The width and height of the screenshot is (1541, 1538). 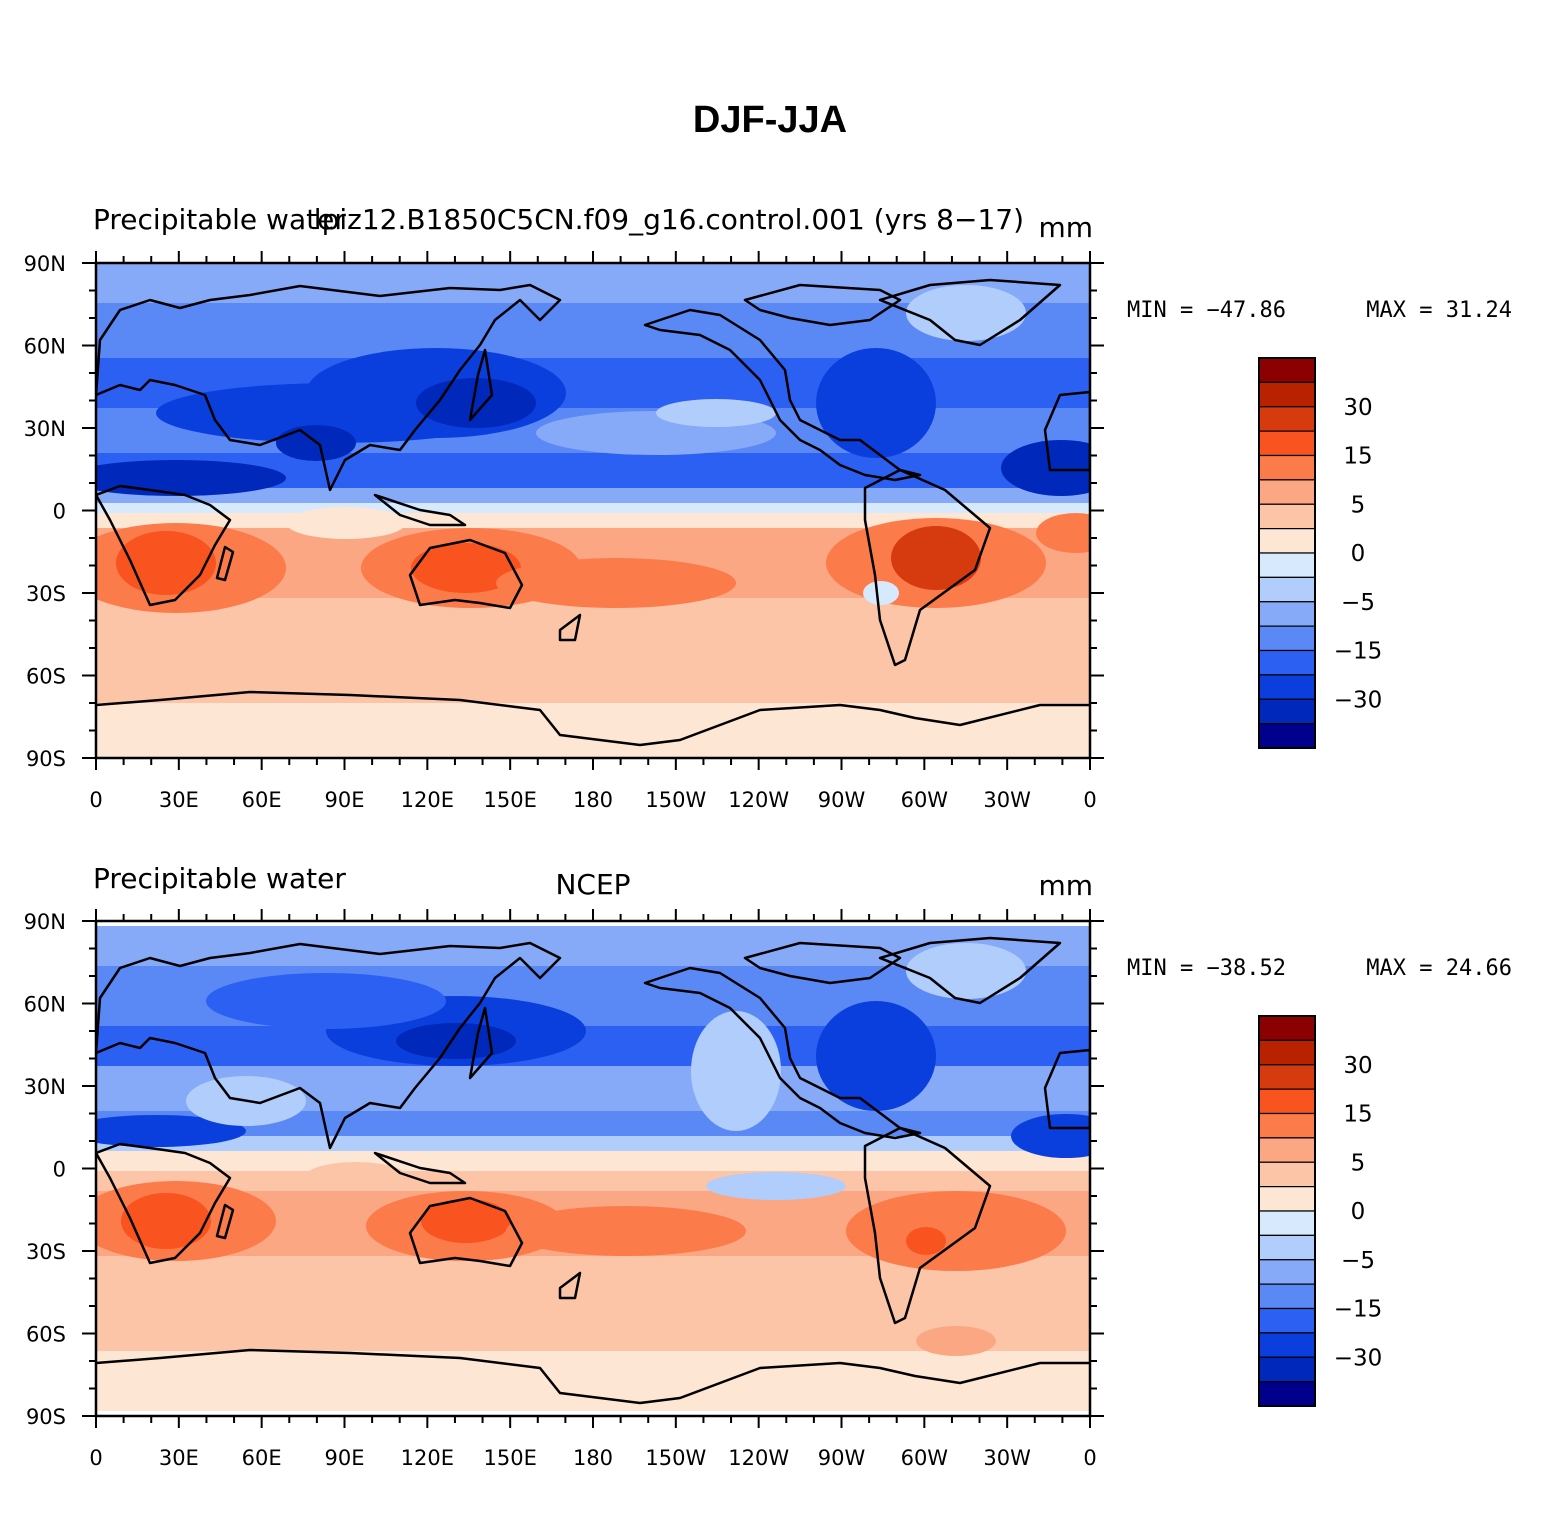 I want to click on figure-title: DJF-JJA, so click(x=770, y=120).